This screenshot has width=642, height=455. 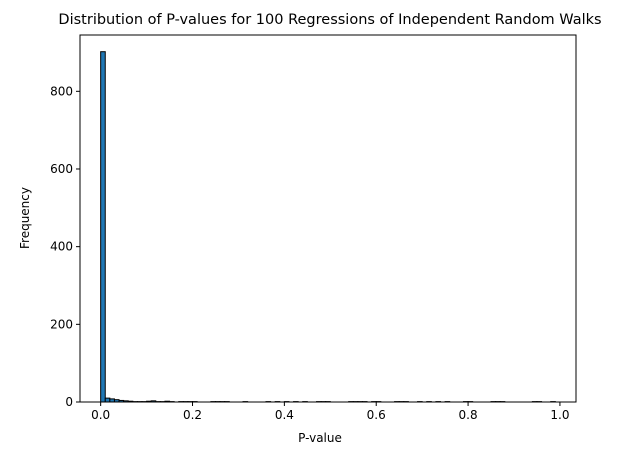 I want to click on y-axis-ticks: 0 200 400 600 800, so click(x=65, y=246).